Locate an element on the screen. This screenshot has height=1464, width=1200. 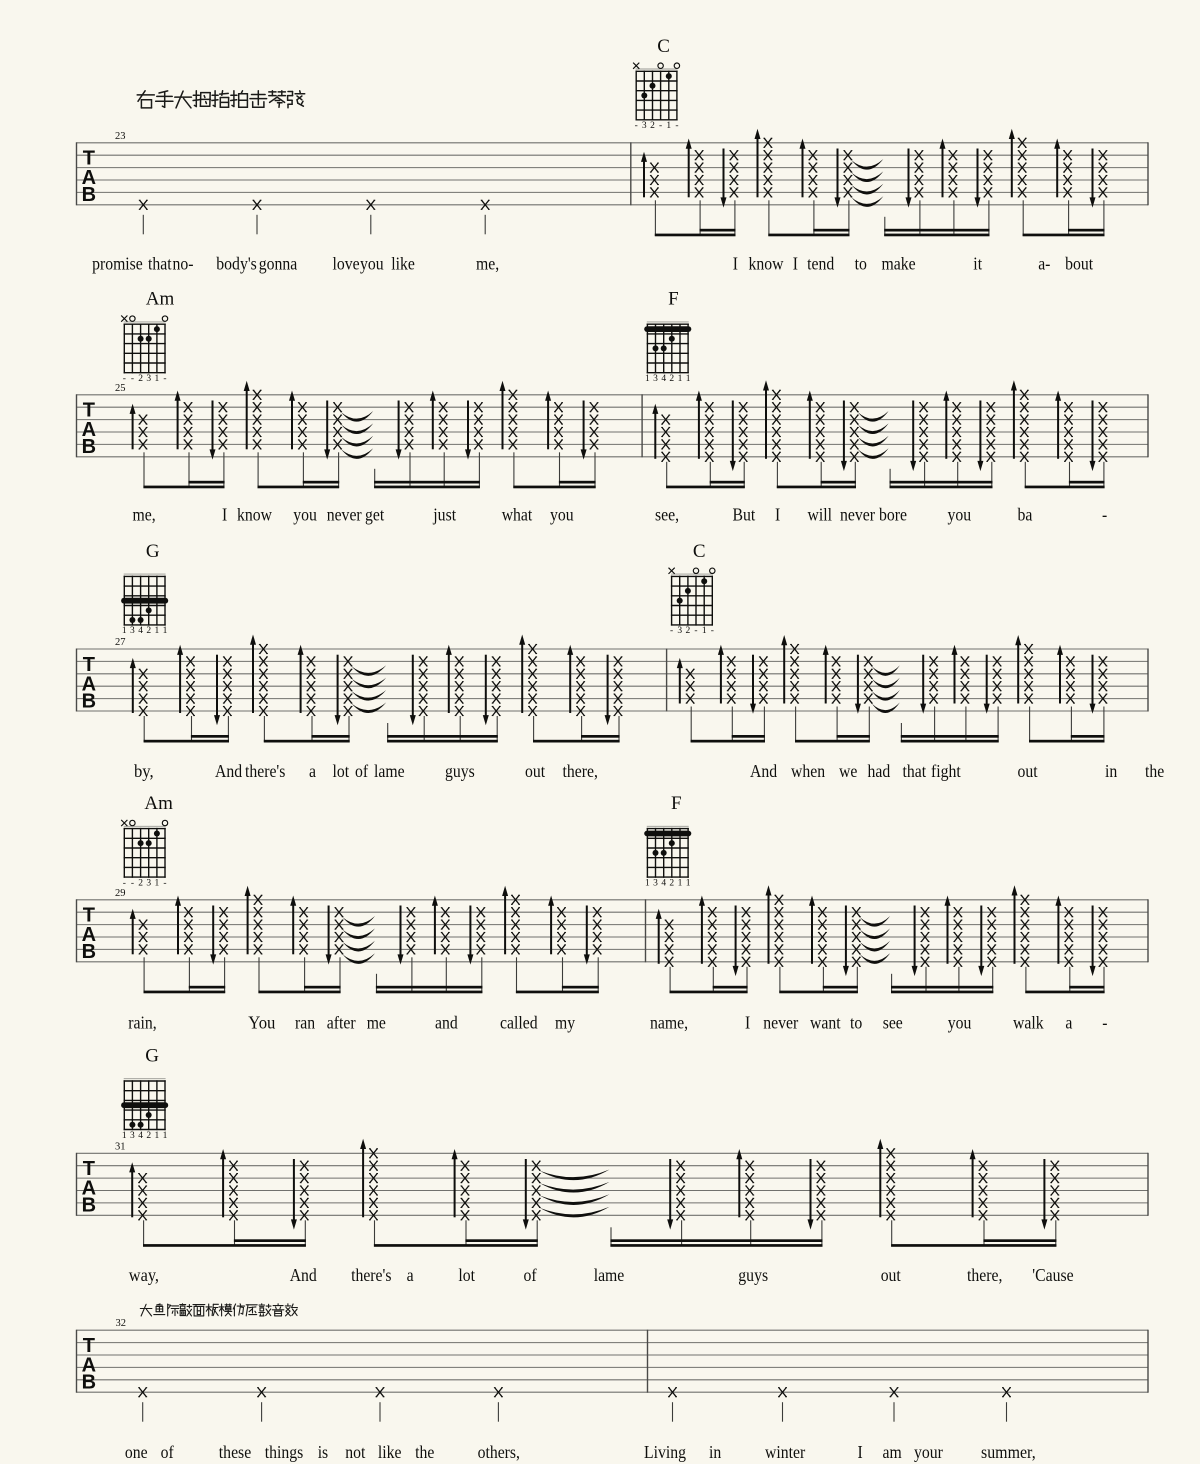
svg-text: gonna is located at coordinates (278, 264).